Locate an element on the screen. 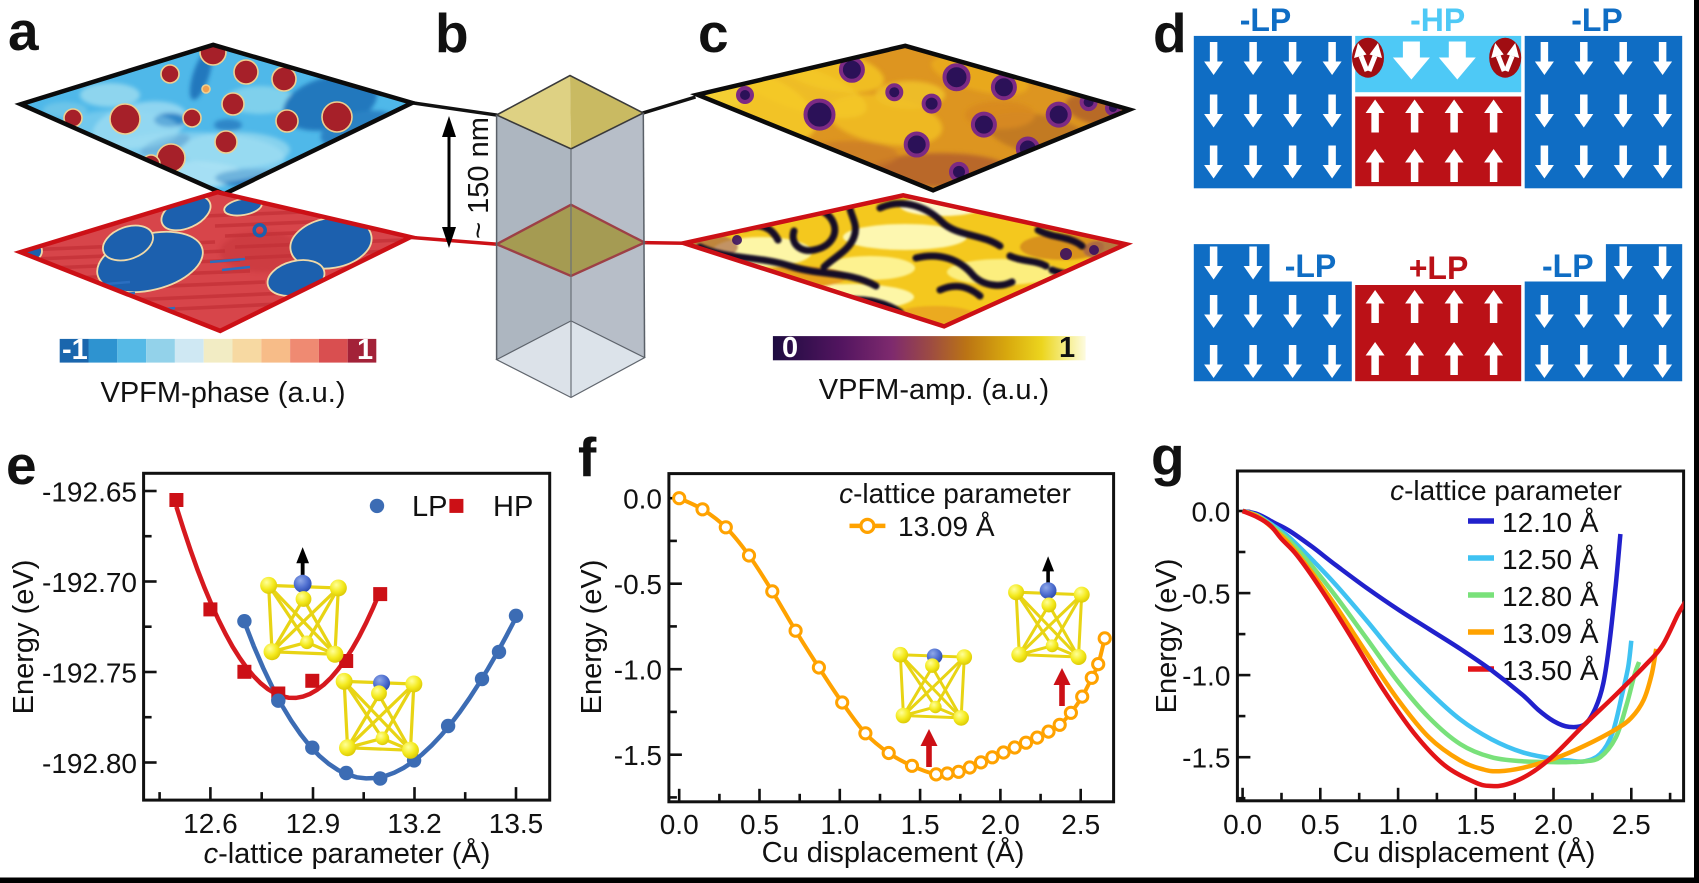 The image size is (1699, 883). svg-text: -HP is located at coordinates (1437, 20).